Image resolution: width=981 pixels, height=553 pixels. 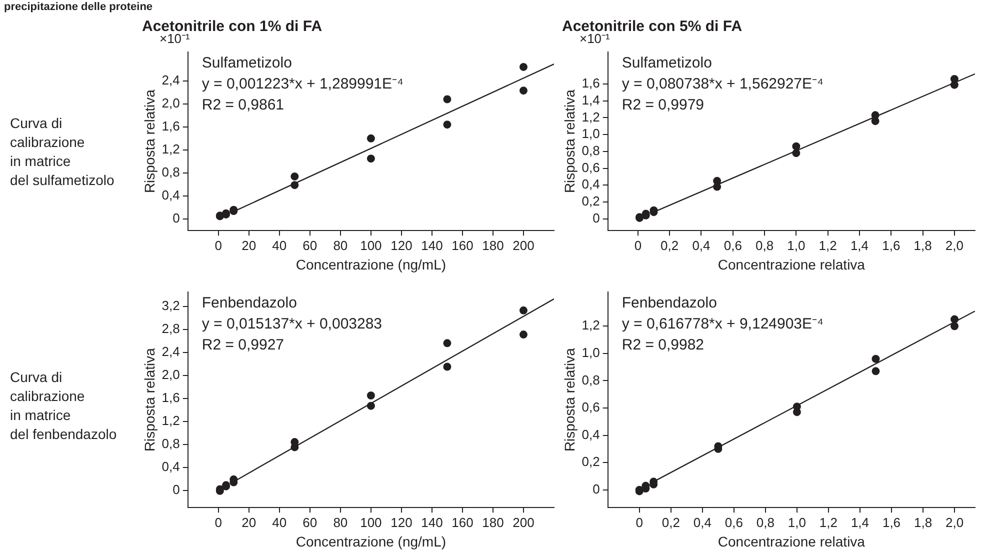 I want to click on x-axis-title: Concentrazione (ng/mL), so click(x=371, y=541).